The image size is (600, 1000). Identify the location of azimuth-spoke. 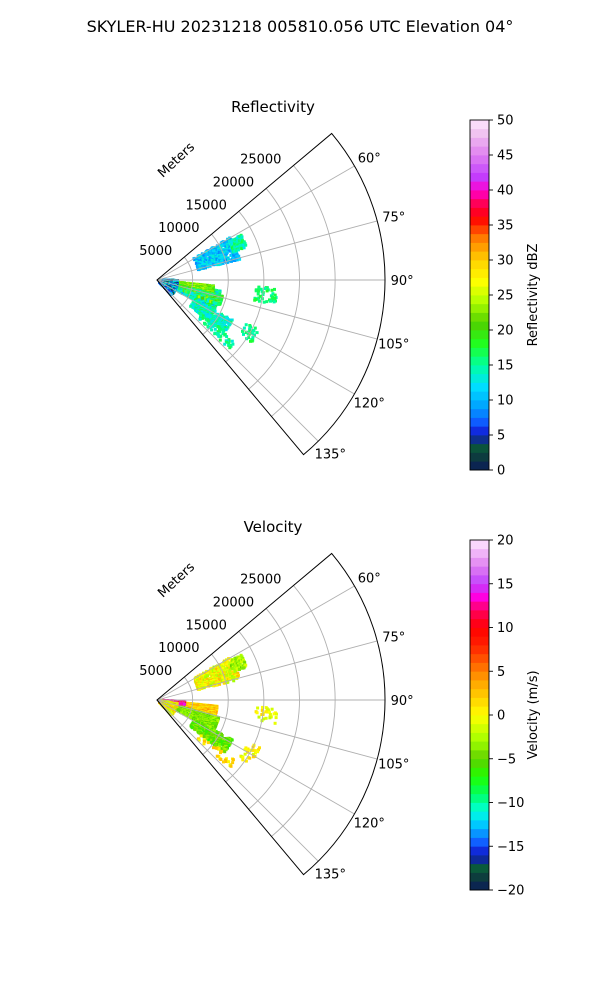
(237, 360).